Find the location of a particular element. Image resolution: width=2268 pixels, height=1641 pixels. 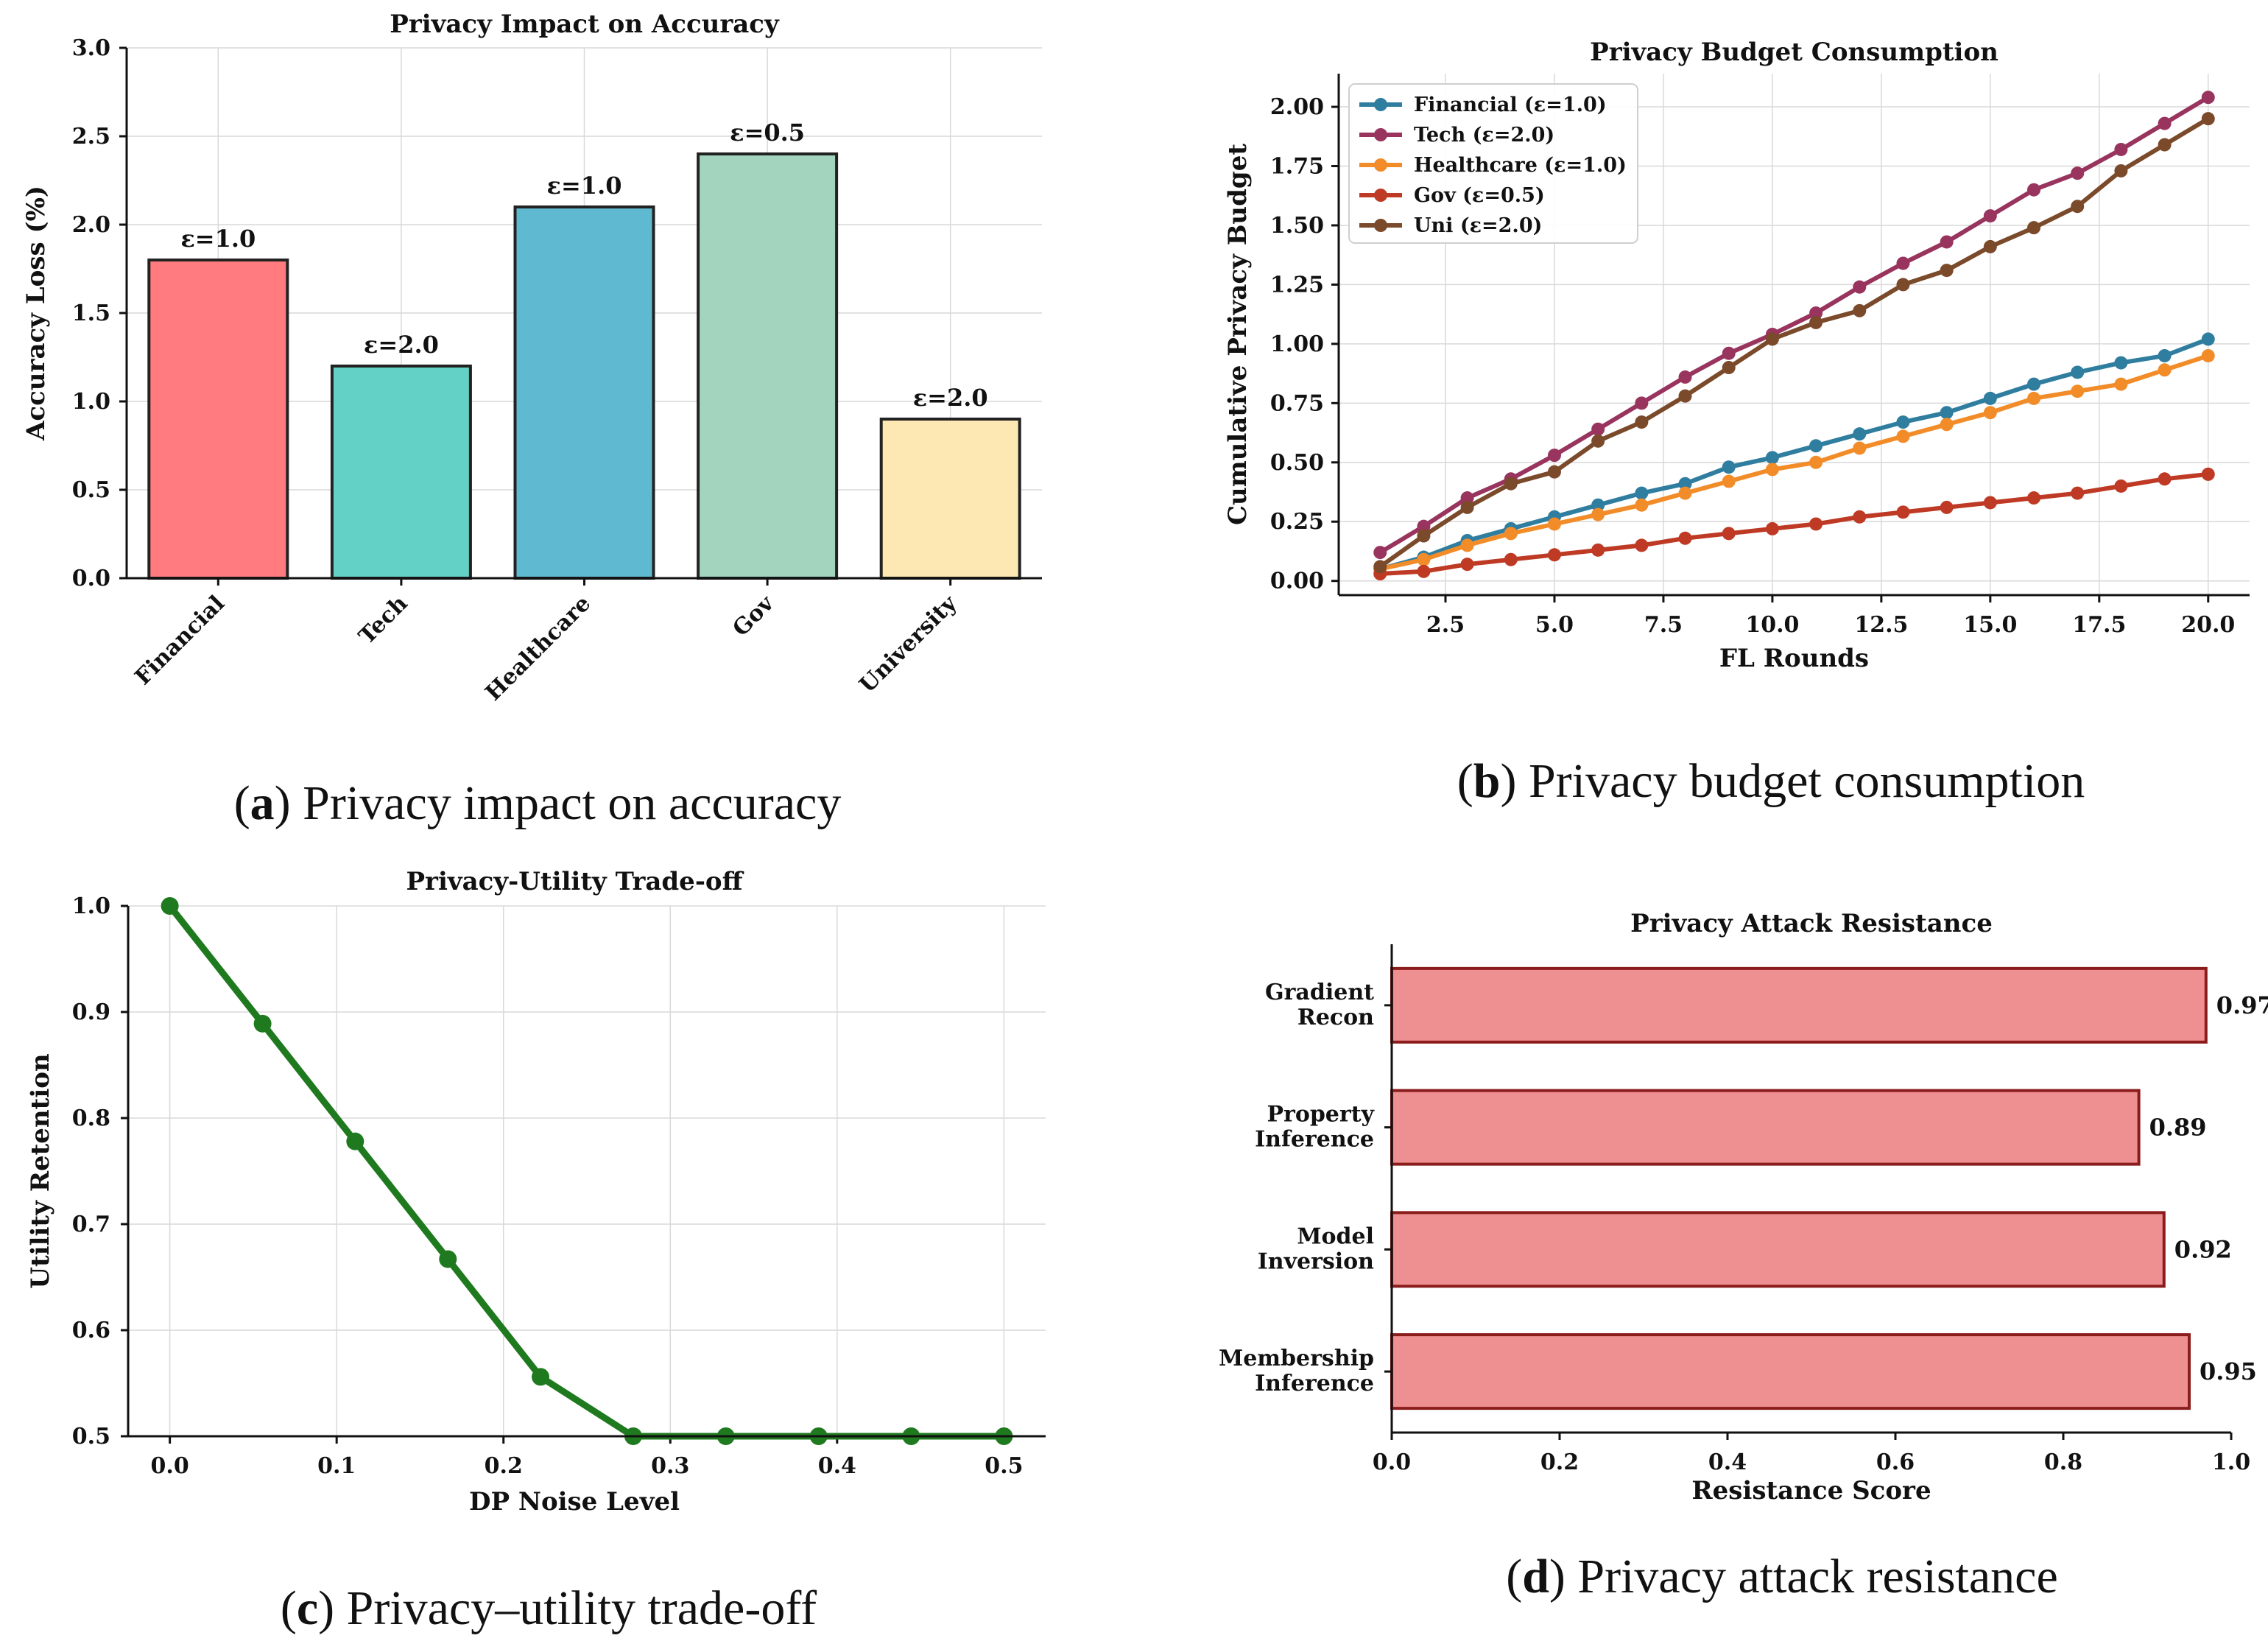

y-tick-label: 1.75 is located at coordinates (1297, 167).